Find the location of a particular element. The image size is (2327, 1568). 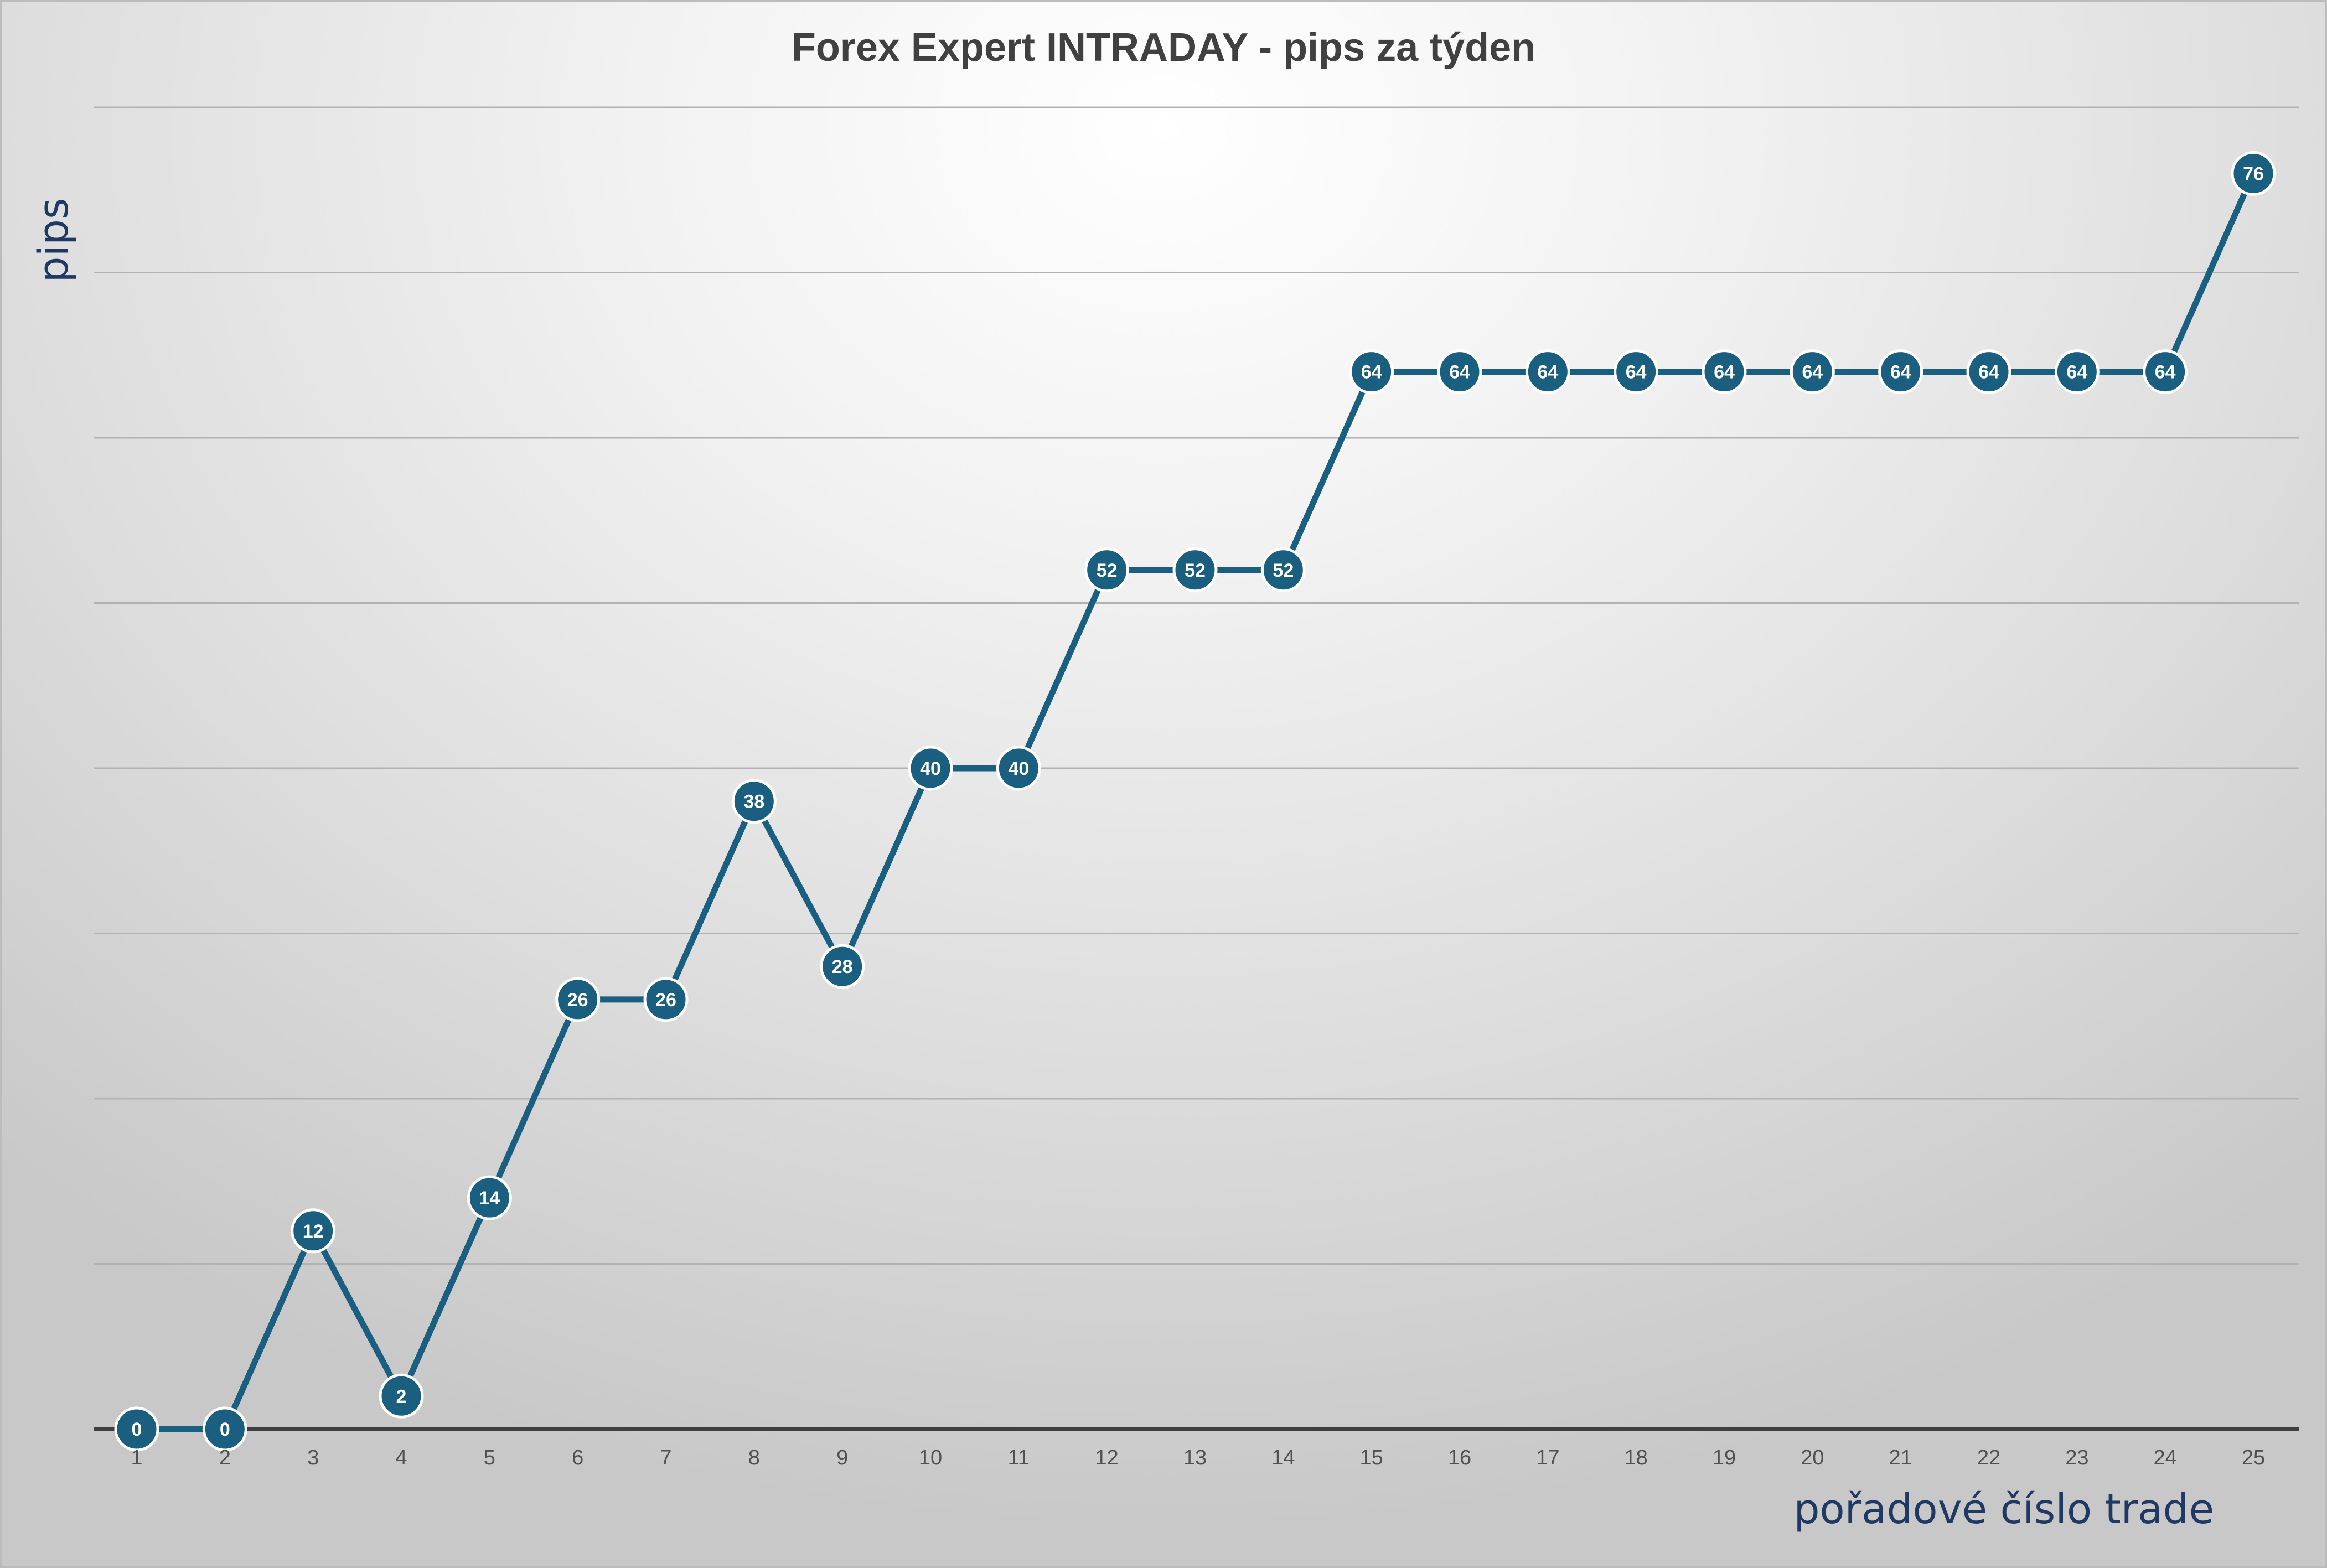

data-point-9: 28 is located at coordinates (843, 966).